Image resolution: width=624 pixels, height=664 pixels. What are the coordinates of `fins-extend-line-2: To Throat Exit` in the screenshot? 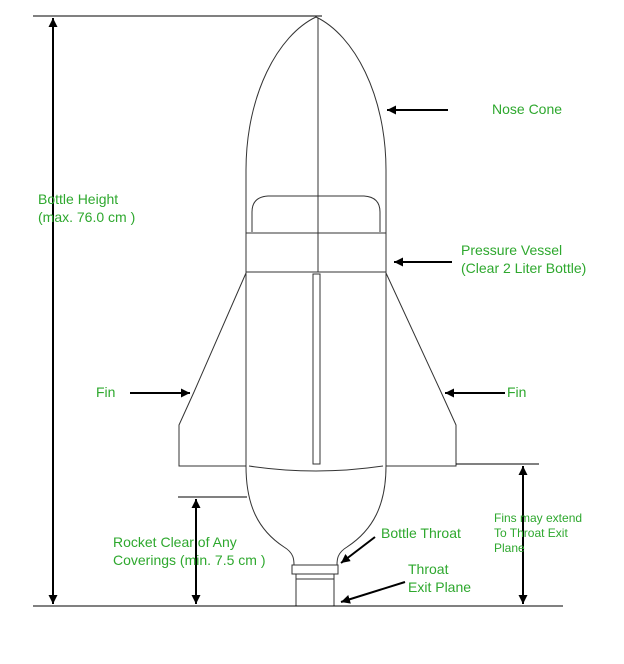 It's located at (531, 533).